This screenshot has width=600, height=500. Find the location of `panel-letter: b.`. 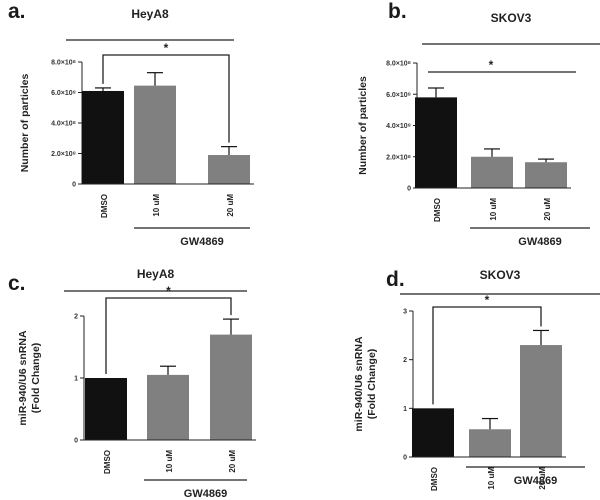

panel-letter: b. is located at coordinates (397, 11).